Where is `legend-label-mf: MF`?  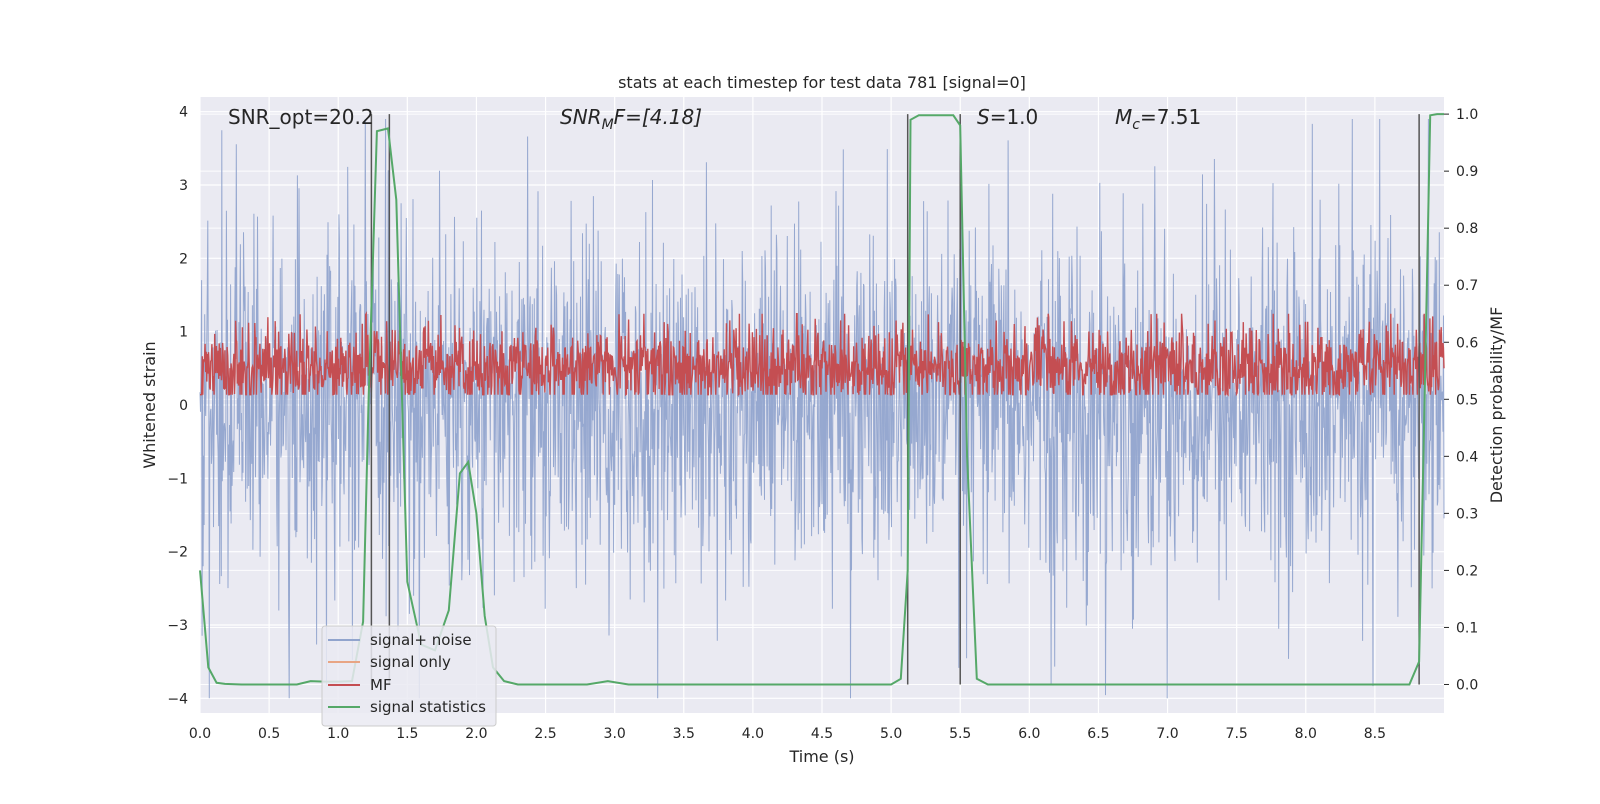 legend-label-mf: MF is located at coordinates (381, 685).